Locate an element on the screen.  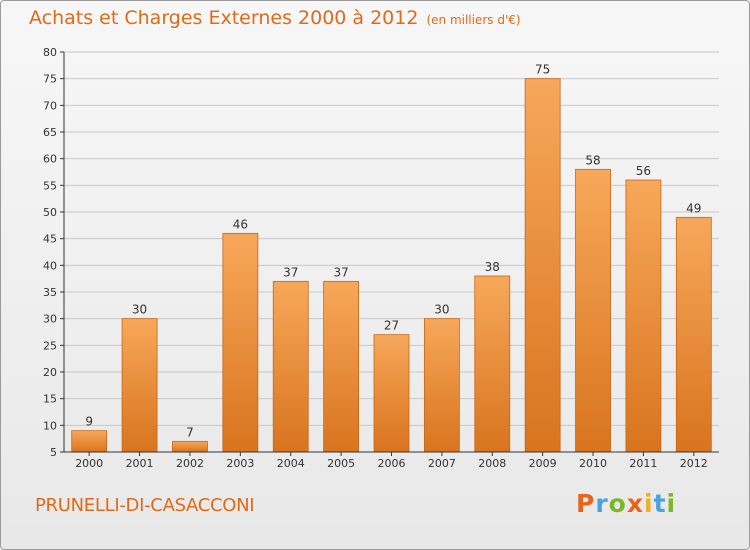
bar-2003 is located at coordinates (240, 342).